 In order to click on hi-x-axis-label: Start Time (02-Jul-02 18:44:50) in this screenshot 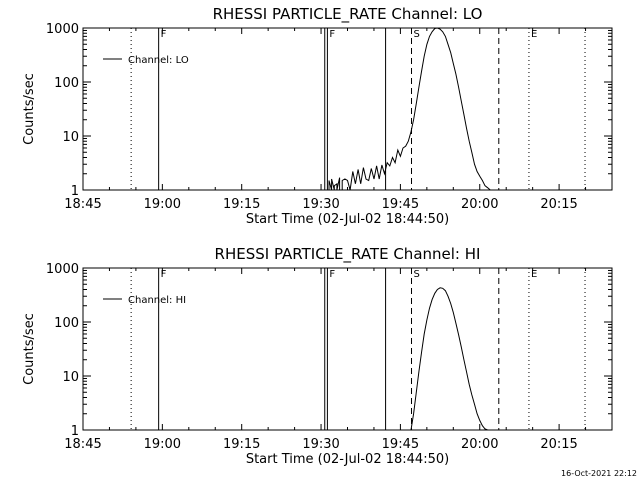, I will do `click(347, 459)`.